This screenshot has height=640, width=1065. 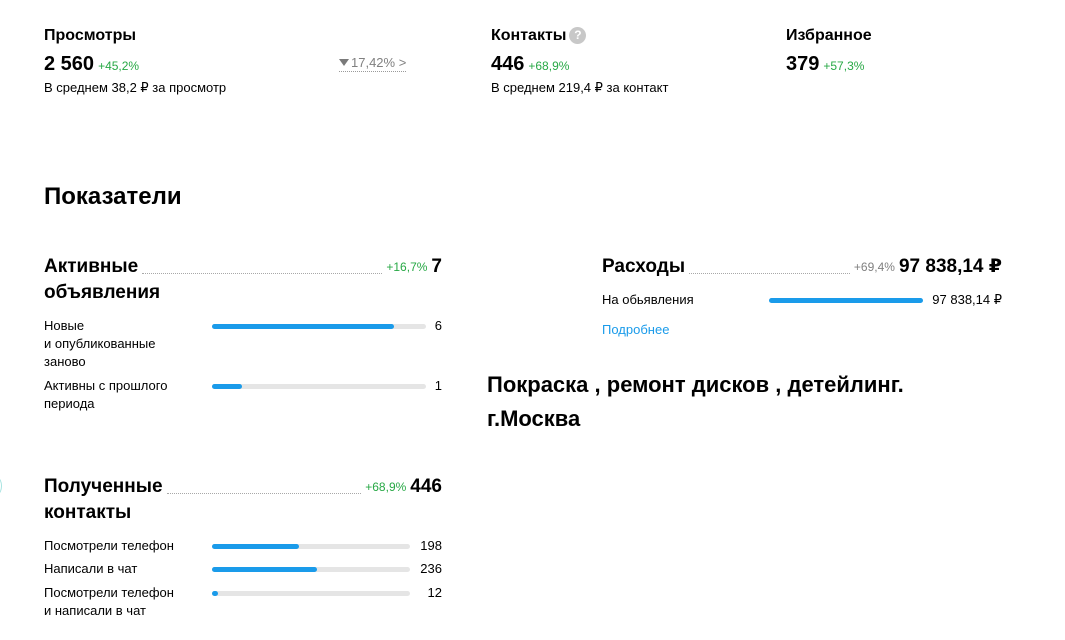 What do you see at coordinates (438, 325) in the screenshot?
I see `item-value: 6` at bounding box center [438, 325].